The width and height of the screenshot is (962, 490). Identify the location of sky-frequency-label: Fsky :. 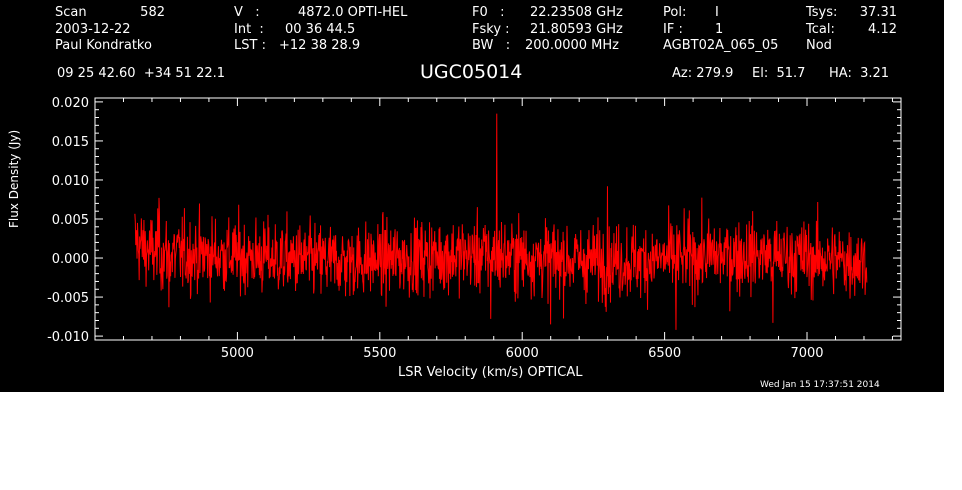
(491, 29).